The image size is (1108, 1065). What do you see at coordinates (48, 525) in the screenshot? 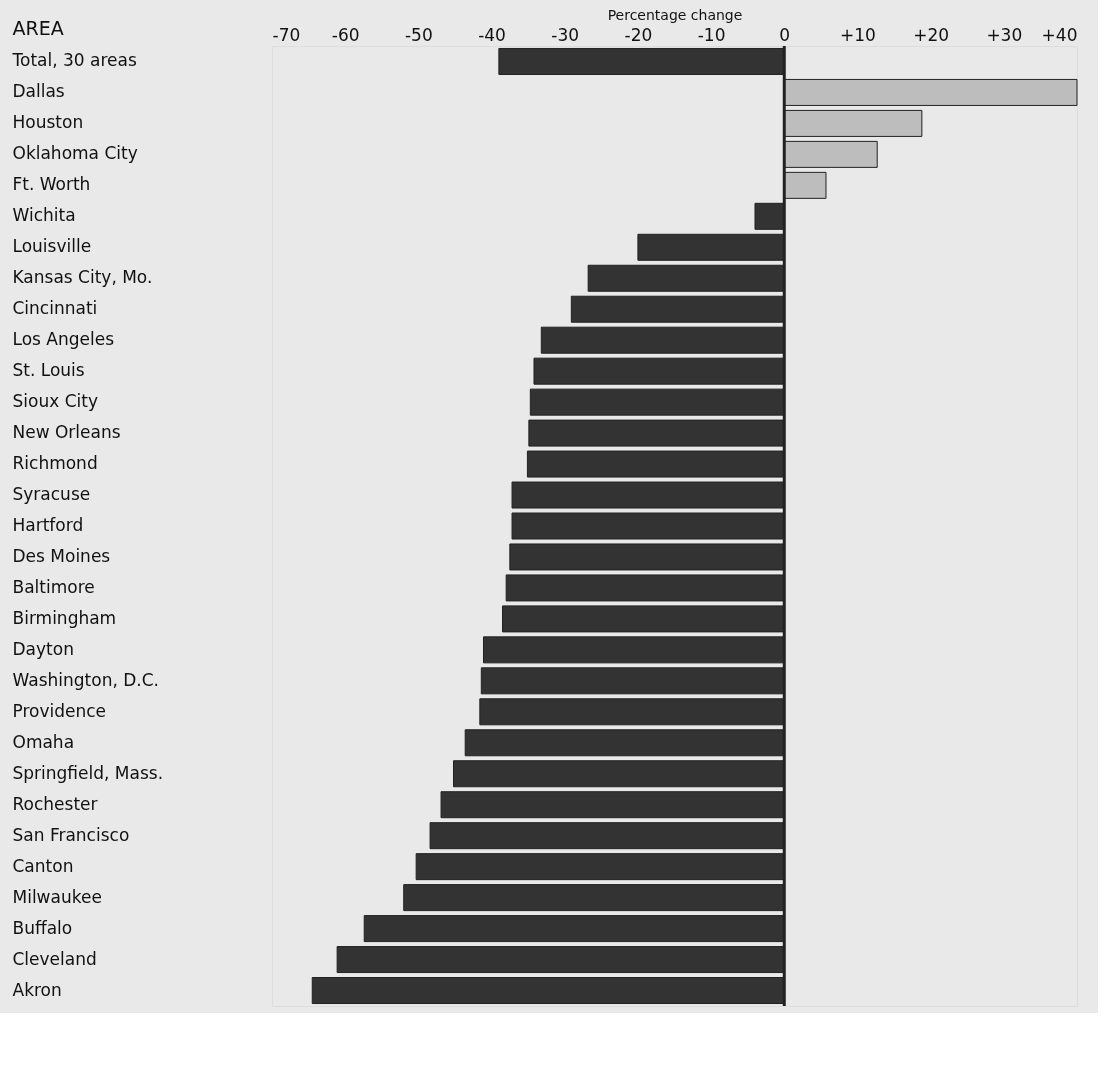
I see `y-tick-label: Hartford` at bounding box center [48, 525].